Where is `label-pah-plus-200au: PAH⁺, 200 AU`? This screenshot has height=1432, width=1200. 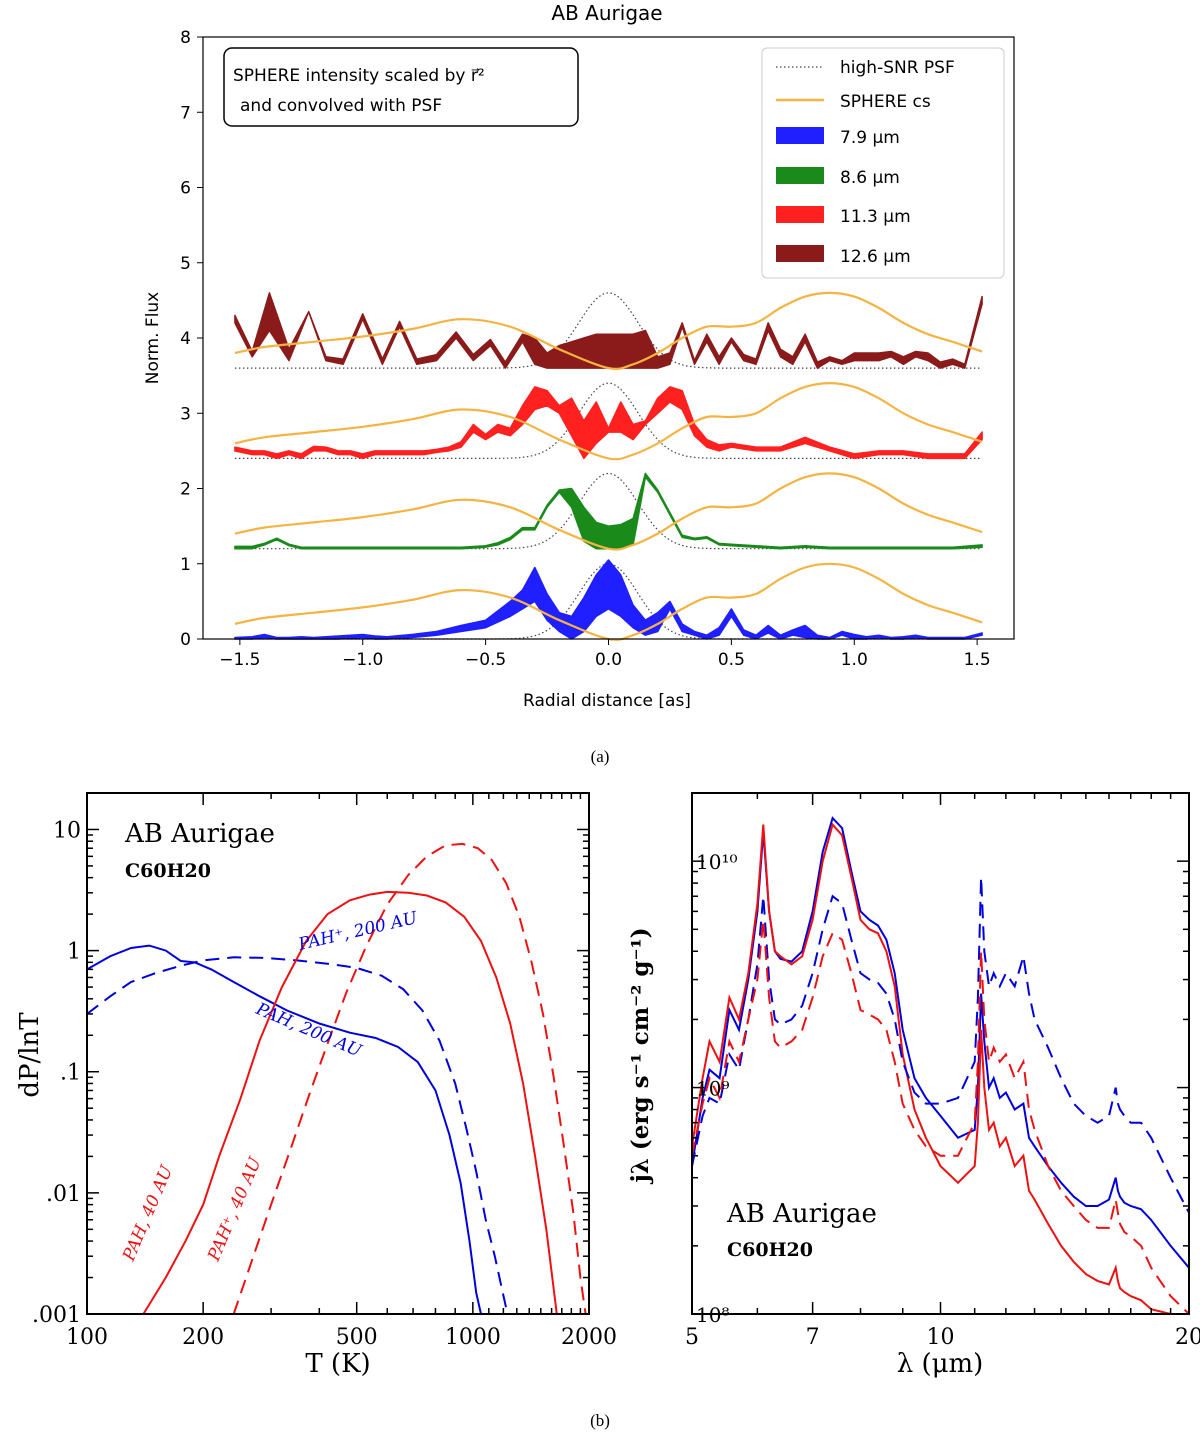 label-pah-plus-200au: PAH⁺, 200 AU is located at coordinates (358, 931).